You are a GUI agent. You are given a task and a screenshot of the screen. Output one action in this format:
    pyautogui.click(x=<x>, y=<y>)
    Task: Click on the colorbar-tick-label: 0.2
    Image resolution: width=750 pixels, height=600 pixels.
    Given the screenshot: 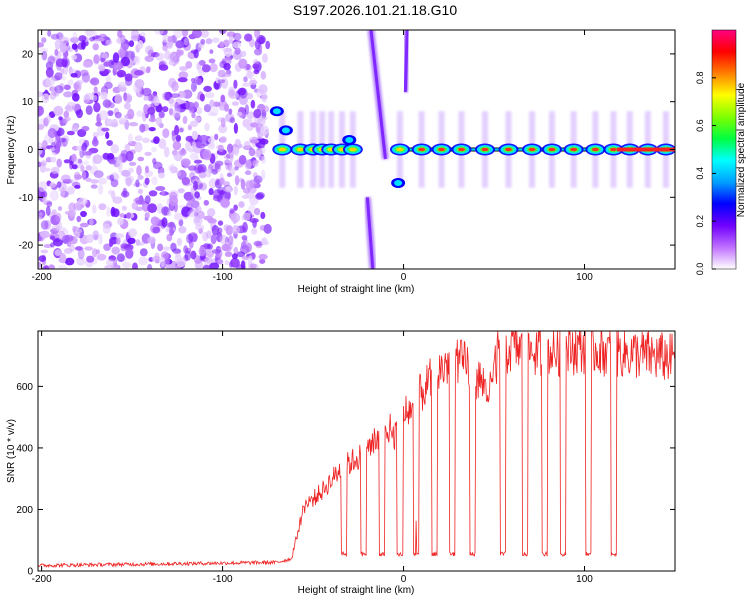 What is the action you would take?
    pyautogui.click(x=700, y=221)
    